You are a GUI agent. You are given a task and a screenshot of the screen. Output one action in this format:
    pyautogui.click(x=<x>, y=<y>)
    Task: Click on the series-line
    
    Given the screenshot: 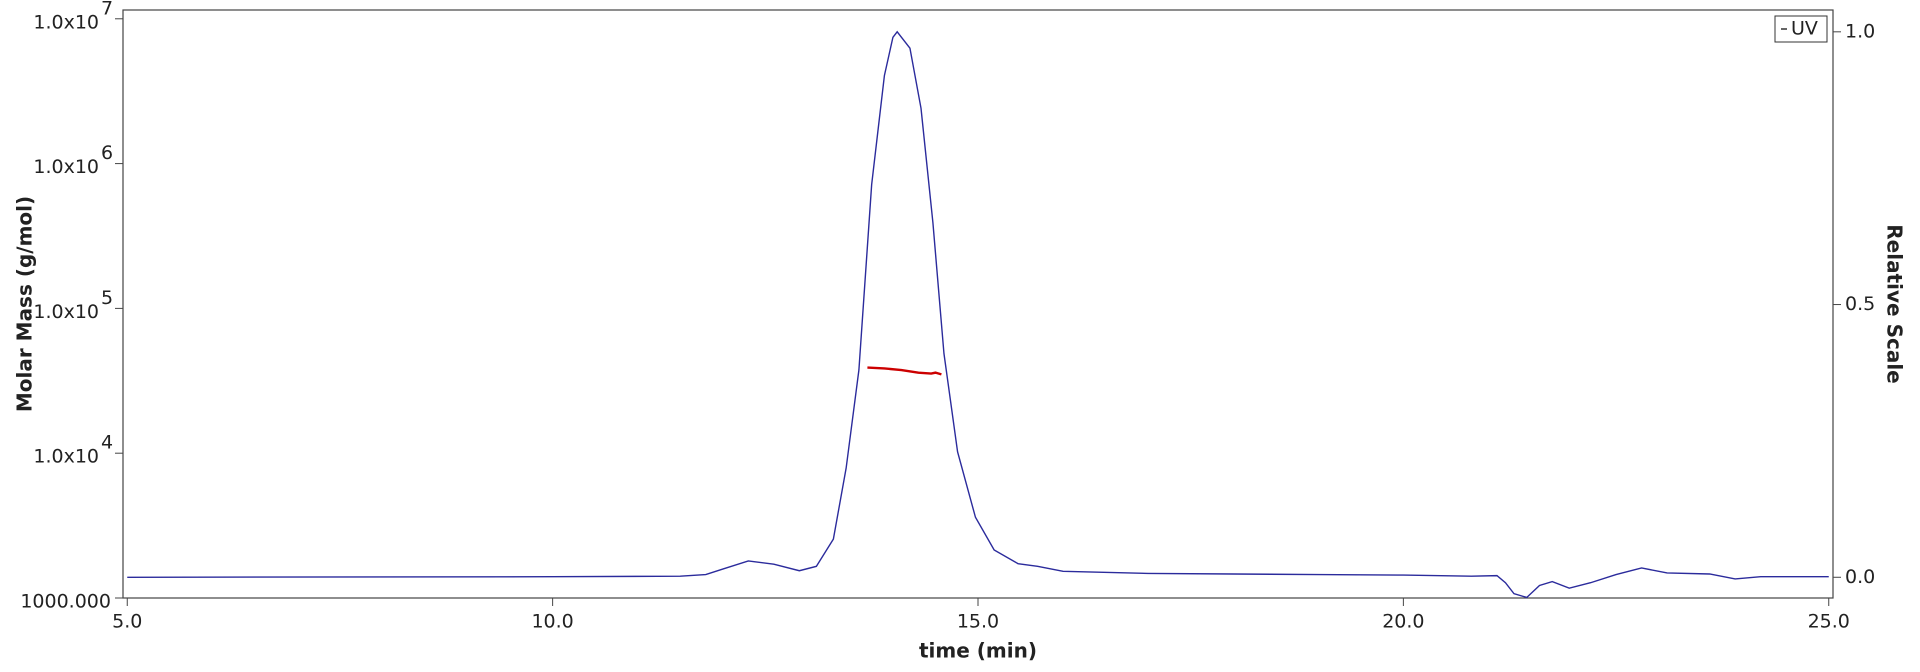 What is the action you would take?
    pyautogui.click(x=904, y=371)
    